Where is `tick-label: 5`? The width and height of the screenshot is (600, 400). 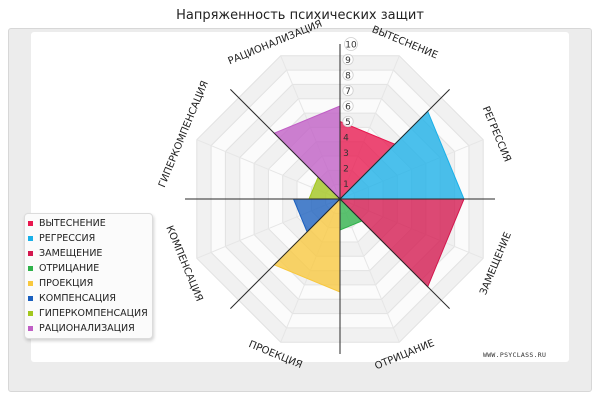
tick-label: 5 is located at coordinates (348, 123).